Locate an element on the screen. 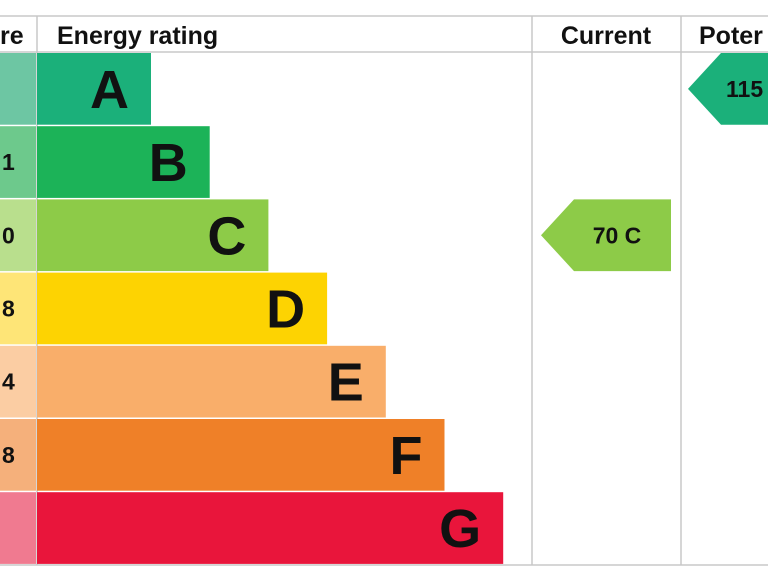 This screenshot has height=576, width=768. current-label: 70 C is located at coordinates (617, 235).